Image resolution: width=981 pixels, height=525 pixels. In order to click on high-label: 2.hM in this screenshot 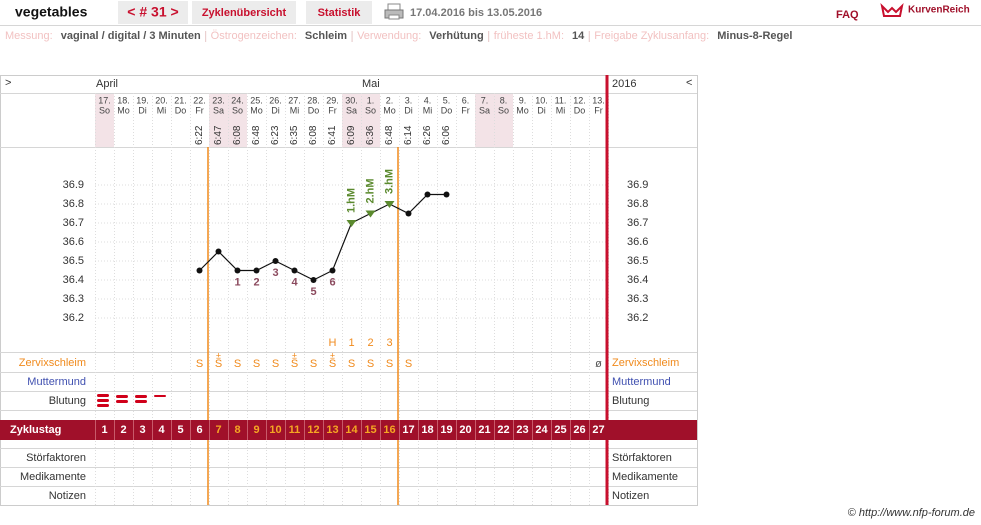, I will do `click(370, 190)`.